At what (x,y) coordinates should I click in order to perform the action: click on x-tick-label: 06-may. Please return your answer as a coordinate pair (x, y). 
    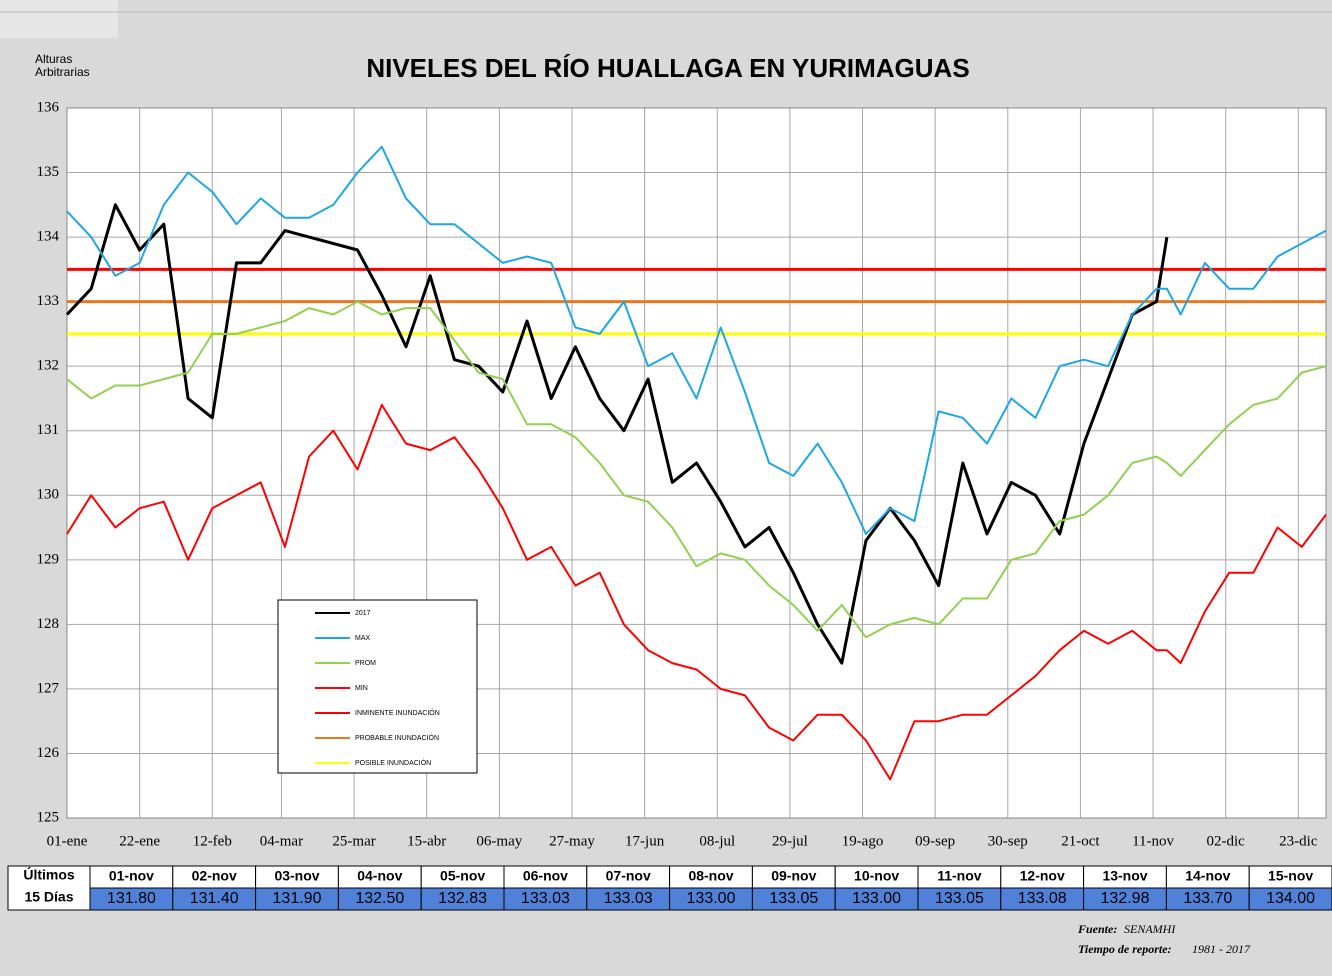
    Looking at the image, I should click on (499, 841).